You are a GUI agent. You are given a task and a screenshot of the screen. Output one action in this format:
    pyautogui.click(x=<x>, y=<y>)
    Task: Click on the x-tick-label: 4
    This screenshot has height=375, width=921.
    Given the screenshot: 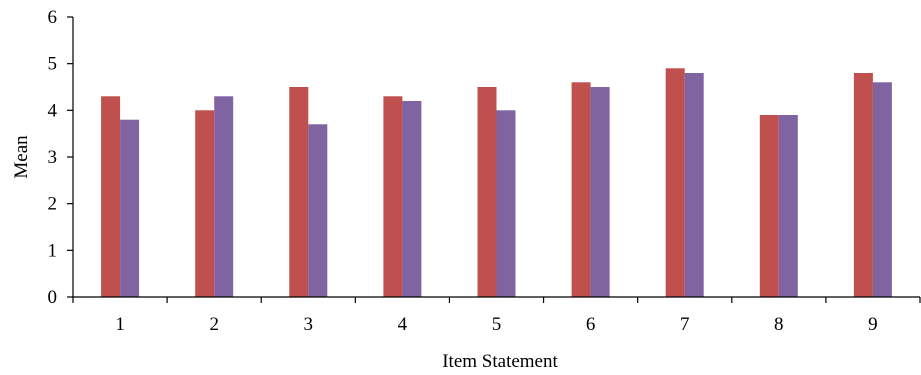 What is the action you would take?
    pyautogui.click(x=403, y=324)
    